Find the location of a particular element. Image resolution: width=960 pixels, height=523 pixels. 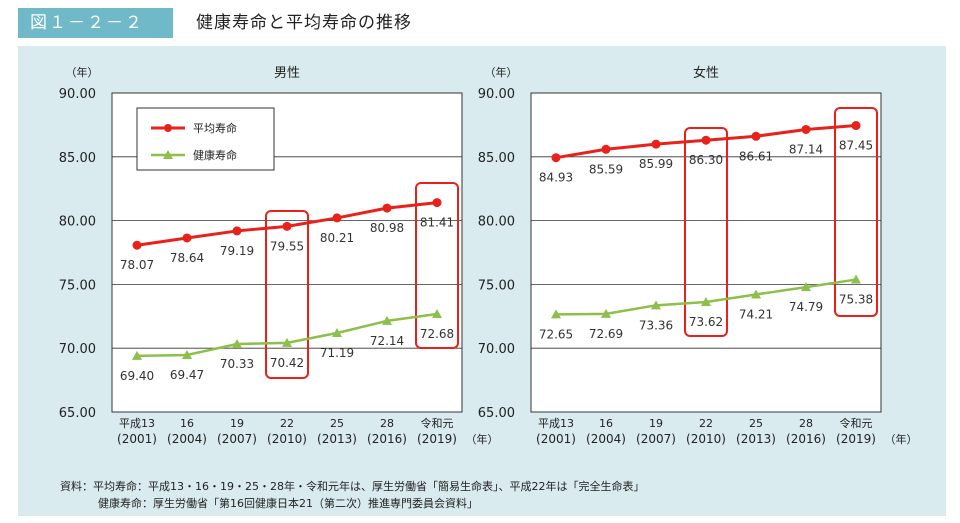

female-data-label: 86.61 is located at coordinates (756, 156).